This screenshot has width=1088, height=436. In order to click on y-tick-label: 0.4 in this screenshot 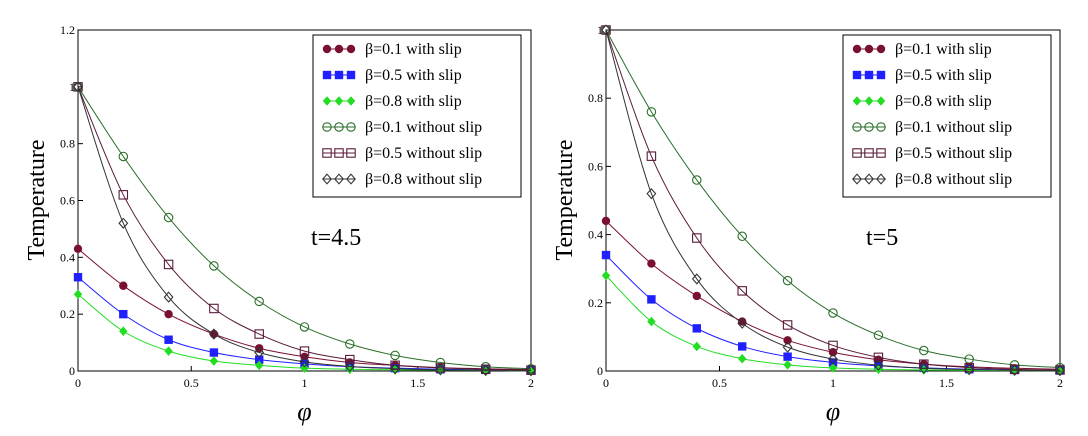, I will do `click(595, 235)`.